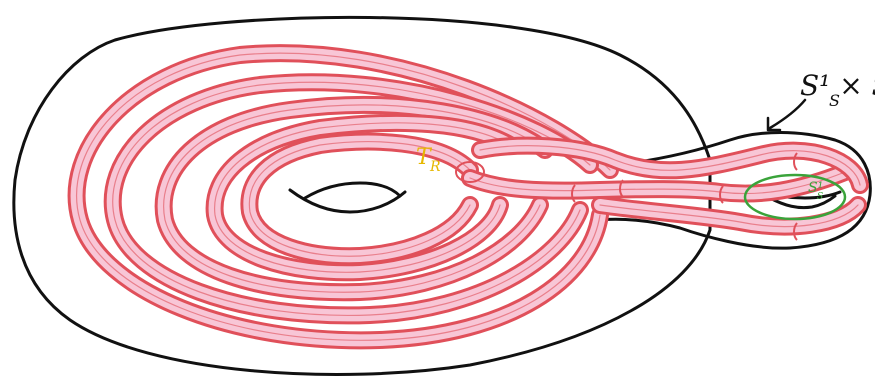 The image size is (875, 385). I want to click on torus-label-subscript: R, so click(435, 167).